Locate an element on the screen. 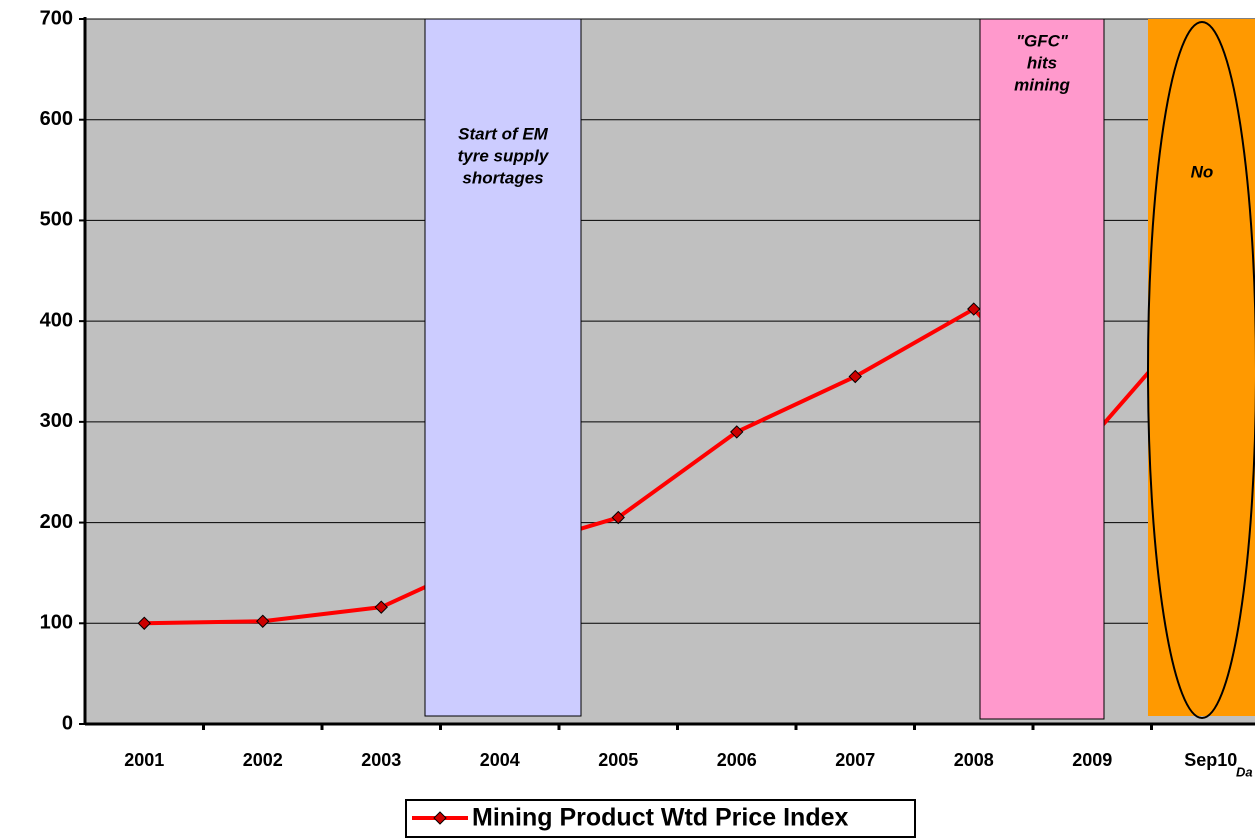 The width and height of the screenshot is (1255, 838). x-tick-label: 2009 is located at coordinates (1092, 760).